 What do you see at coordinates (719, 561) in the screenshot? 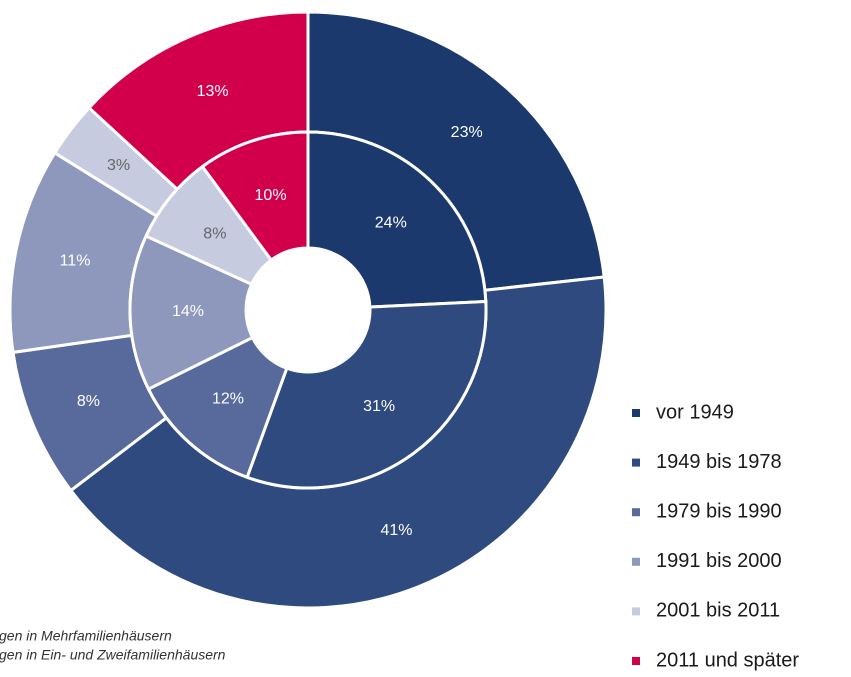
I see `legend-label: 1991 bis 2000` at bounding box center [719, 561].